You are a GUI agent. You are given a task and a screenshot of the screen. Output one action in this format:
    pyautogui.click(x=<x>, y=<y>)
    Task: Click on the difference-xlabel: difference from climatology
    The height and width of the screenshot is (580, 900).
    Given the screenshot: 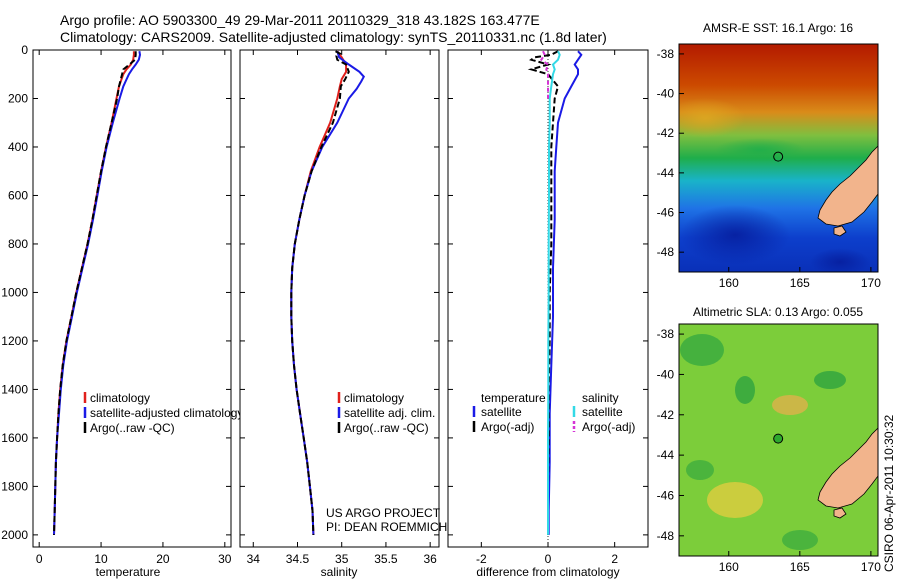 What is the action you would take?
    pyautogui.click(x=547, y=572)
    